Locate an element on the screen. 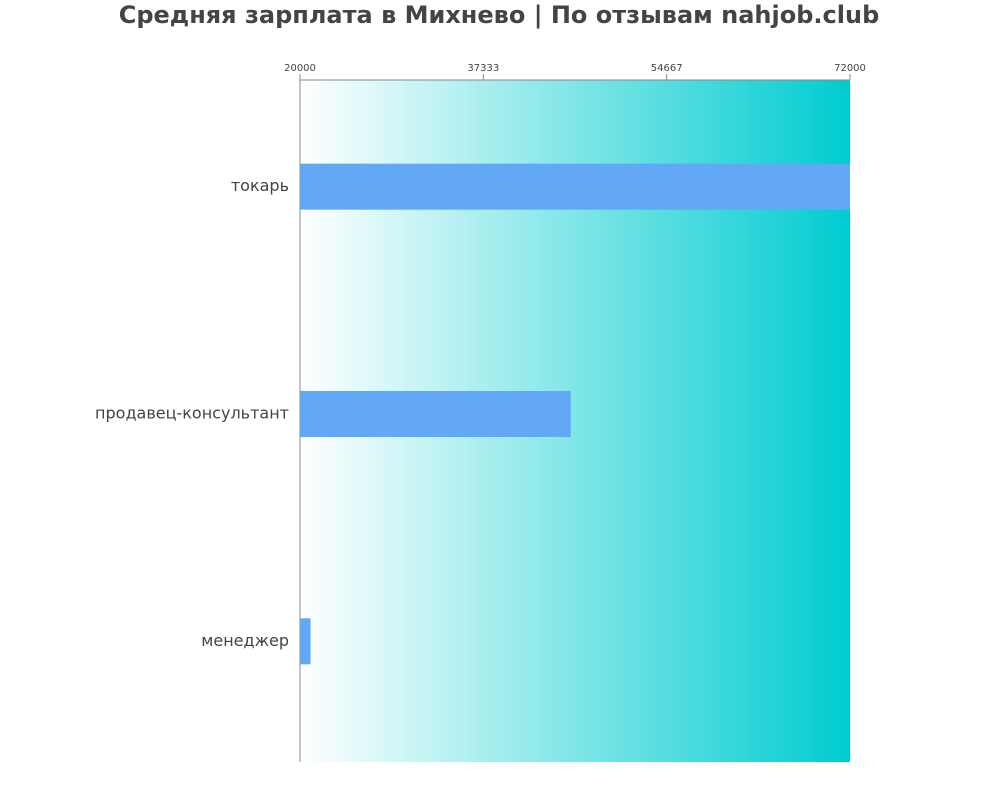  y-tick-label: менеджер is located at coordinates (245, 640).